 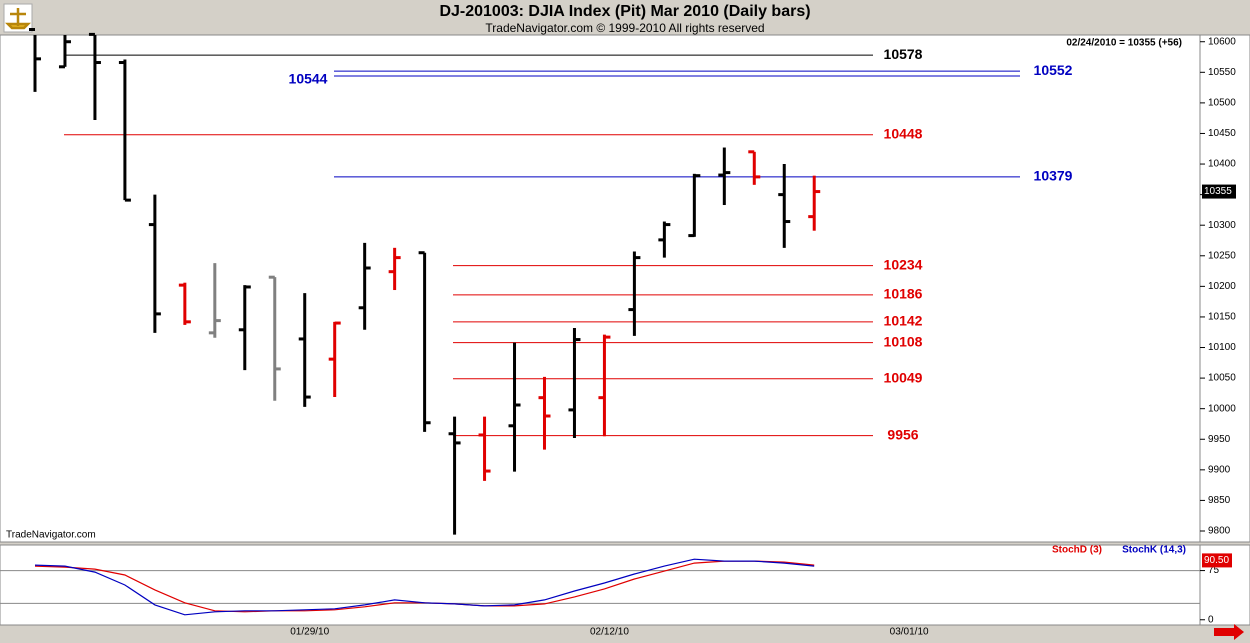 What do you see at coordinates (1222, 347) in the screenshot?
I see `y-tick-label: 10100` at bounding box center [1222, 347].